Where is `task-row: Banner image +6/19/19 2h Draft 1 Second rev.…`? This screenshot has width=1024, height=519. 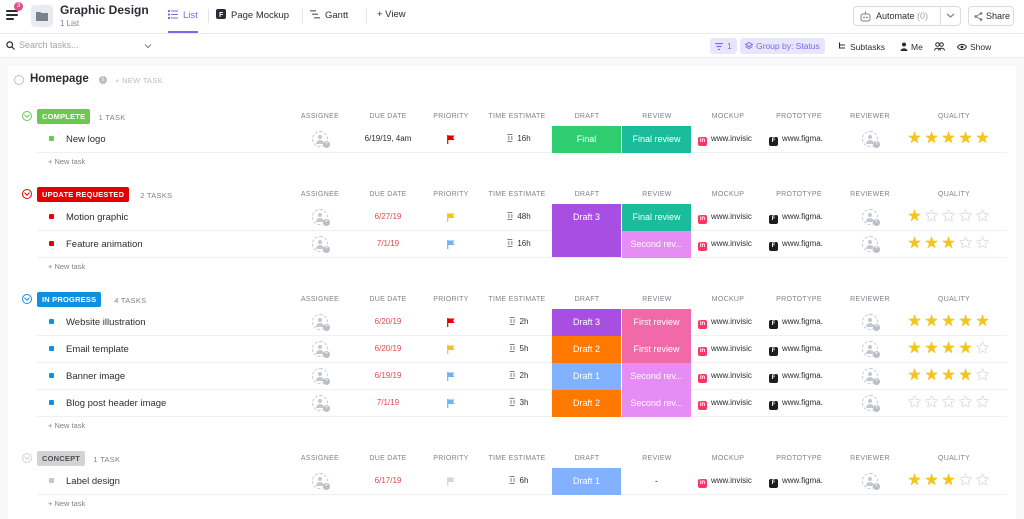
task-row: Banner image +6/19/19 2h Draft 1 Second rev.… is located at coordinates (522, 376).